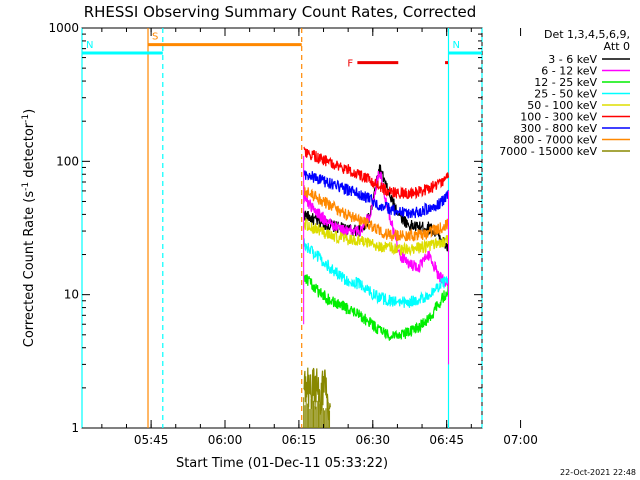 The height and width of the screenshot is (480, 640). I want to click on legend-label-5: 100 - 300 keV, so click(558, 117).